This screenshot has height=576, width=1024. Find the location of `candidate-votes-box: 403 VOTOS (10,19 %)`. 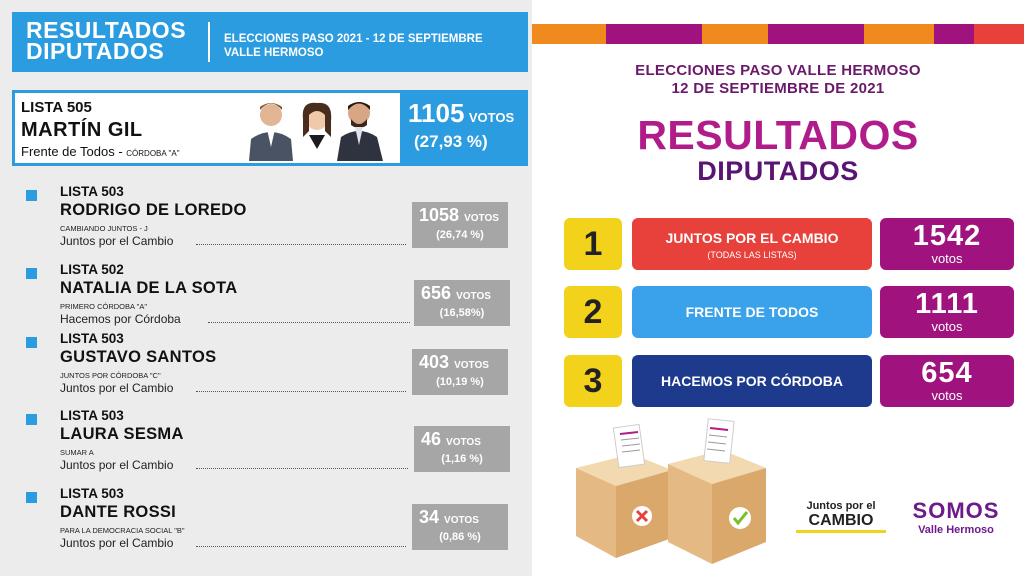

candidate-votes-box: 403 VOTOS (10,19 %) is located at coordinates (460, 372).